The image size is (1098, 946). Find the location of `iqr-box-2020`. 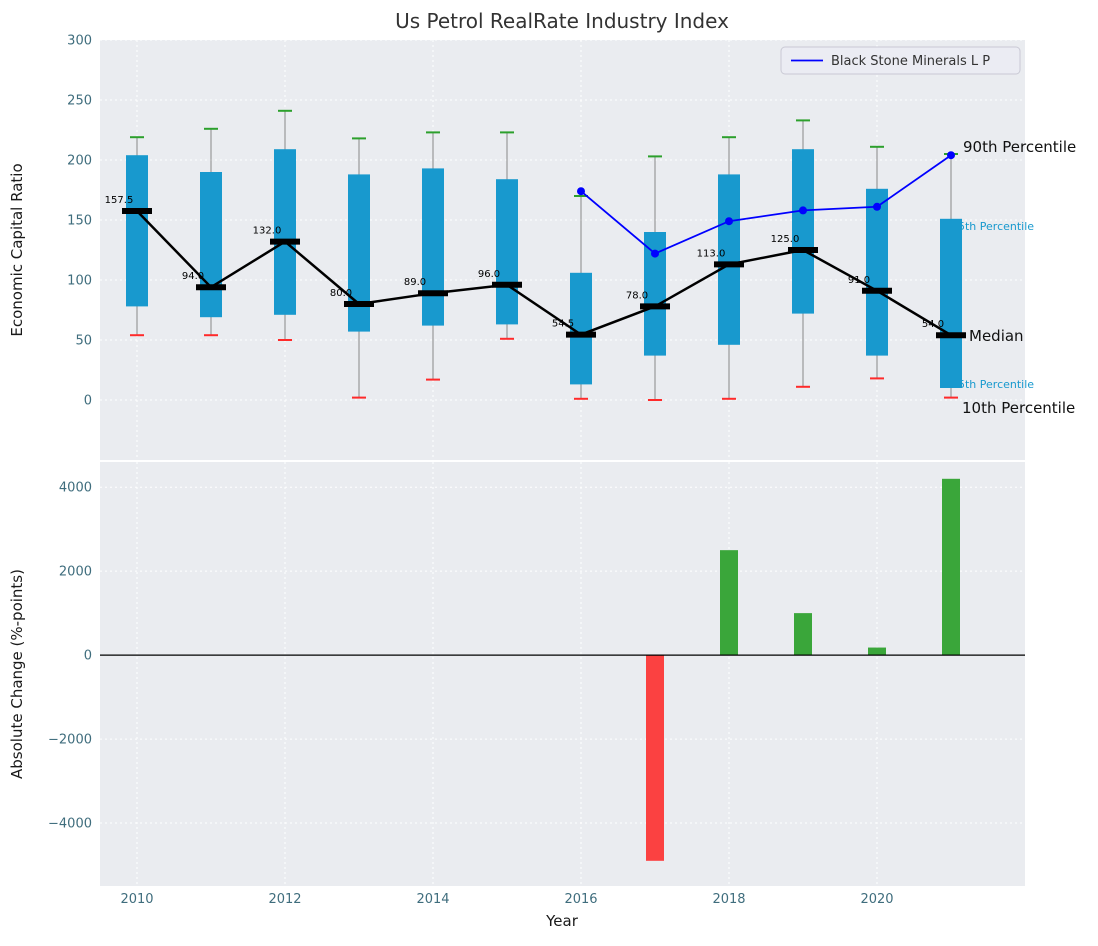

iqr-box-2020 is located at coordinates (877, 272).